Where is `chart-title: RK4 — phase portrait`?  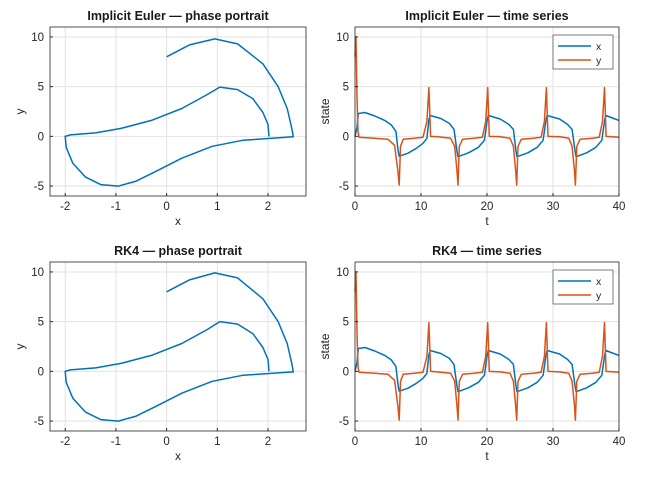
chart-title: RK4 — phase portrait is located at coordinates (178, 251).